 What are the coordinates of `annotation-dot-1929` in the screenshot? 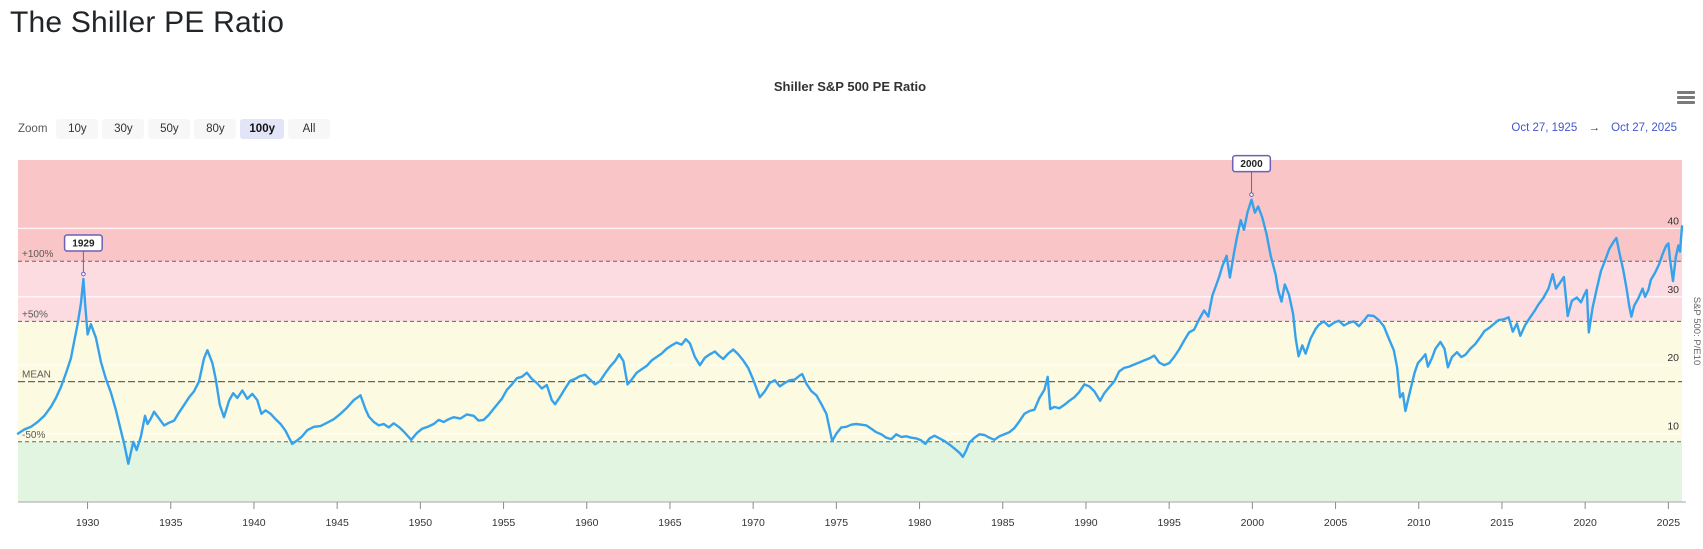 It's located at (83, 274).